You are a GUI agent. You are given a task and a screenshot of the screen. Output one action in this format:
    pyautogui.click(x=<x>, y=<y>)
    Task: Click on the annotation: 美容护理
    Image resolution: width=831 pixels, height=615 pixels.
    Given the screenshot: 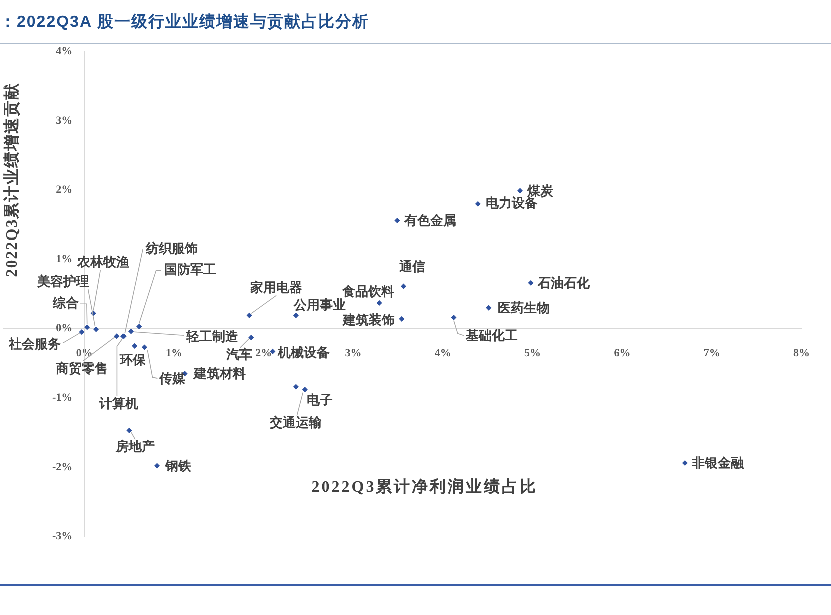 What is the action you would take?
    pyautogui.click(x=63, y=281)
    